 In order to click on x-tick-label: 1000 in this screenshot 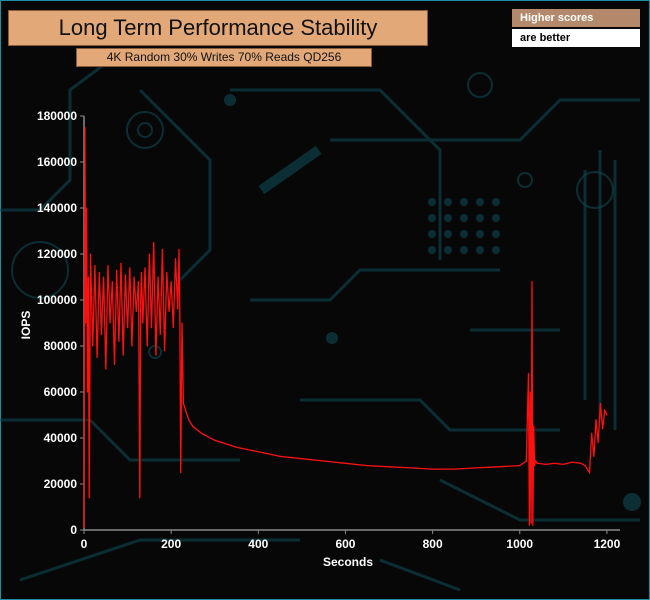, I will do `click(519, 544)`.